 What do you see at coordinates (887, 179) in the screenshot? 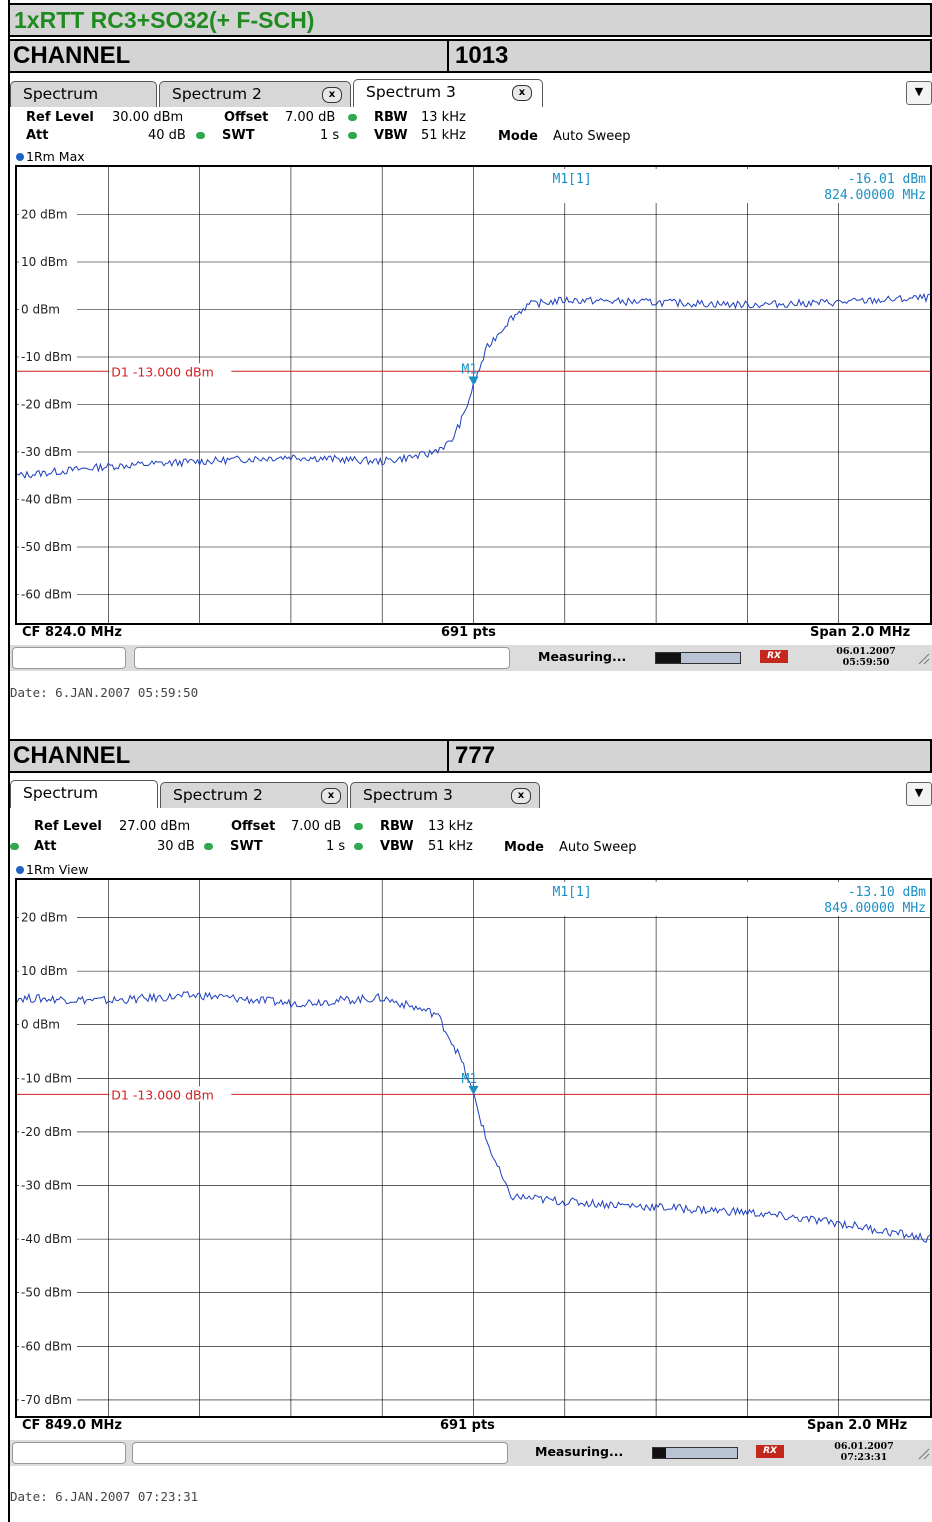
I see `marker-level: -16.01 dBm` at bounding box center [887, 179].